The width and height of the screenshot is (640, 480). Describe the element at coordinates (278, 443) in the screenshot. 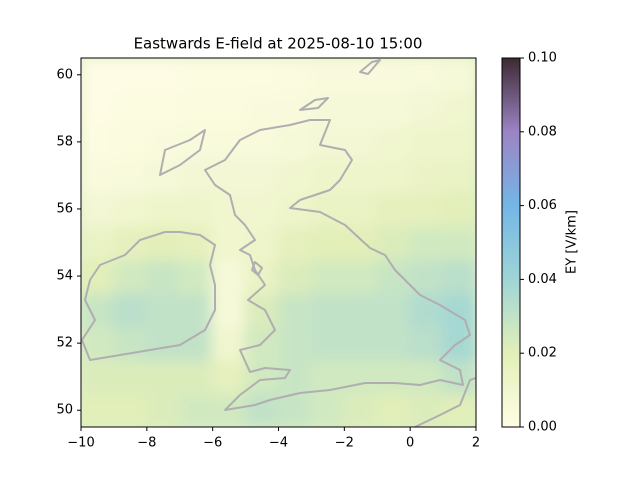

I see `x-tick-label: −4` at that location.